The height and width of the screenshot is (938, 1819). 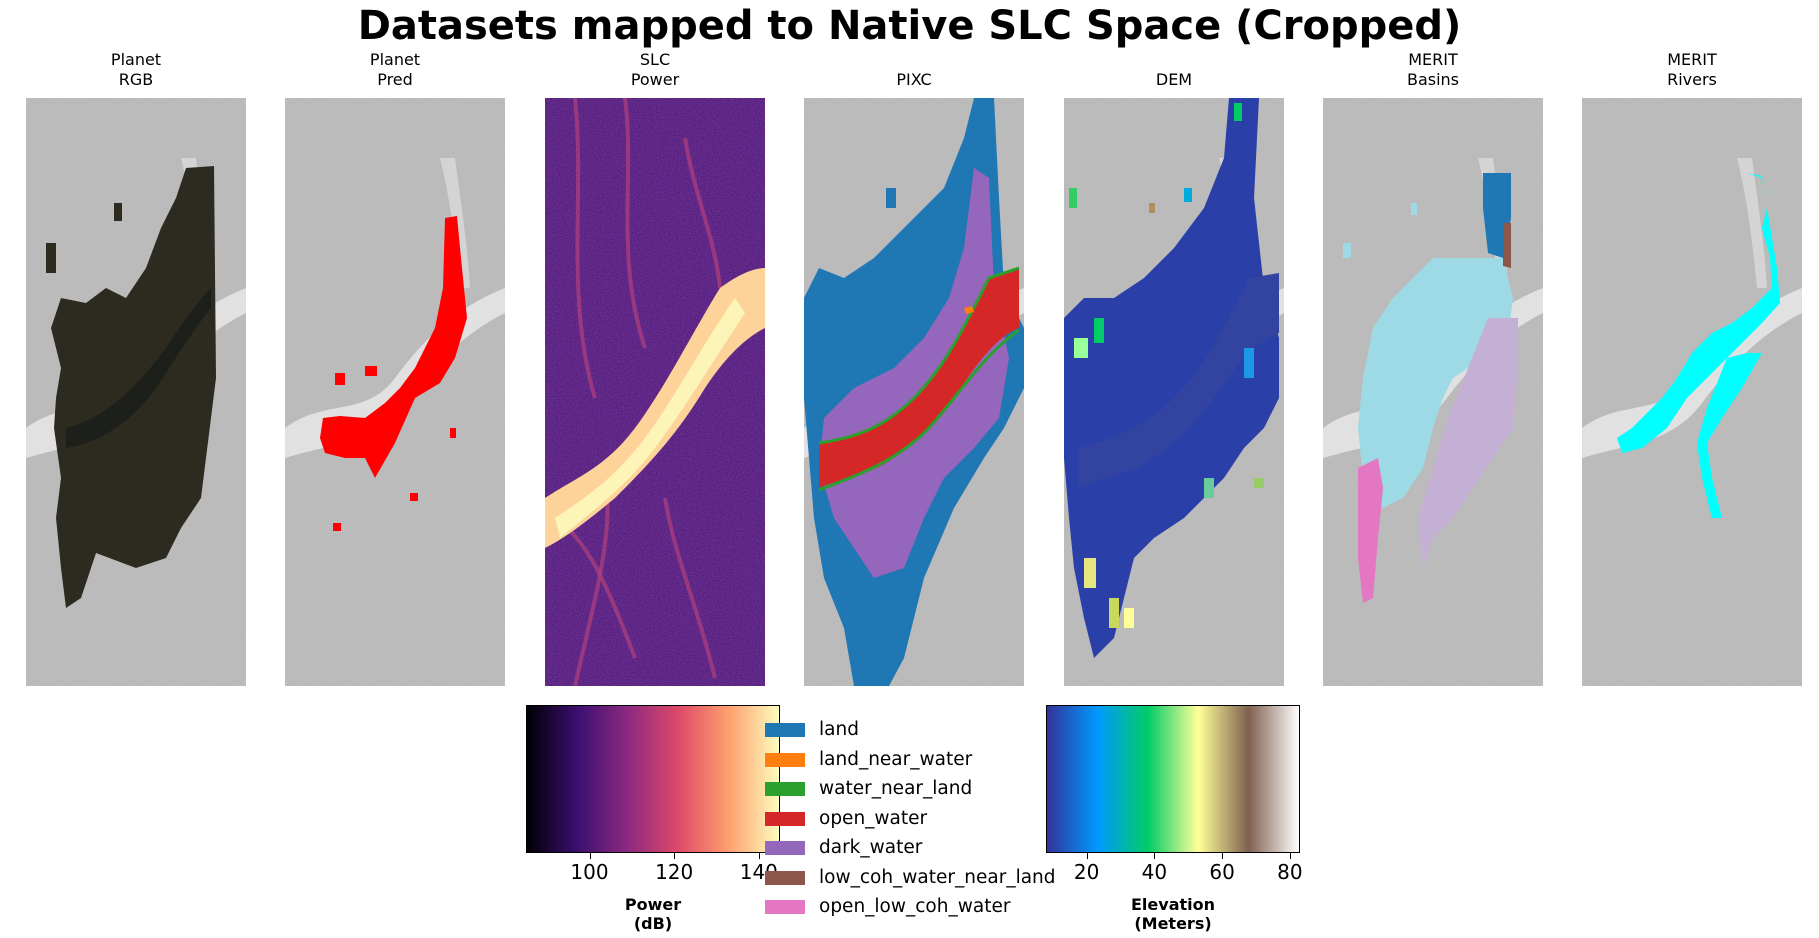 I want to click on panel-title-merit-basins: MERIT Basins, so click(x=1433, y=69).